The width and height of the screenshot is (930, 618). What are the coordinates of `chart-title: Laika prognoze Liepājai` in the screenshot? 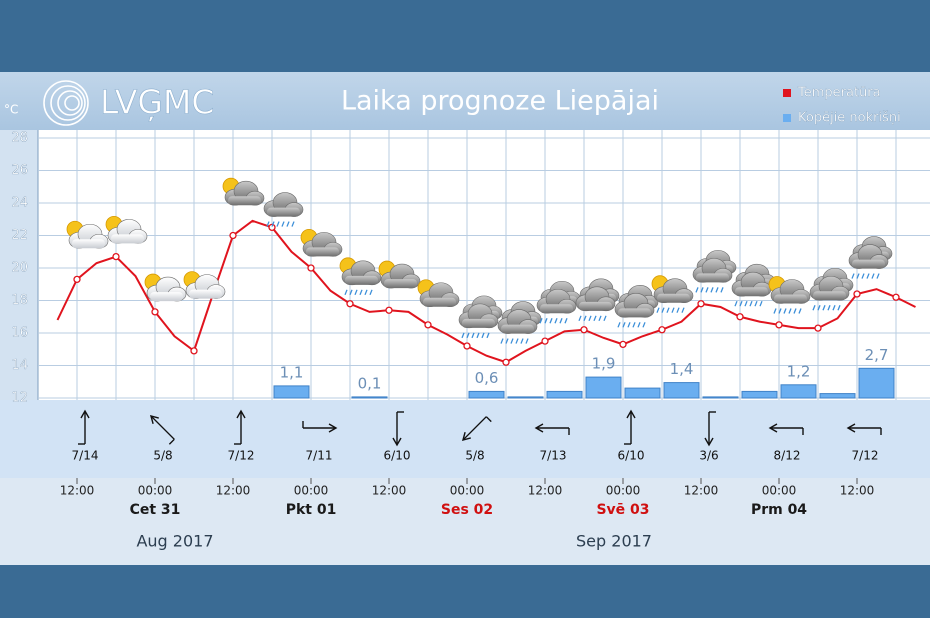 It's located at (500, 101).